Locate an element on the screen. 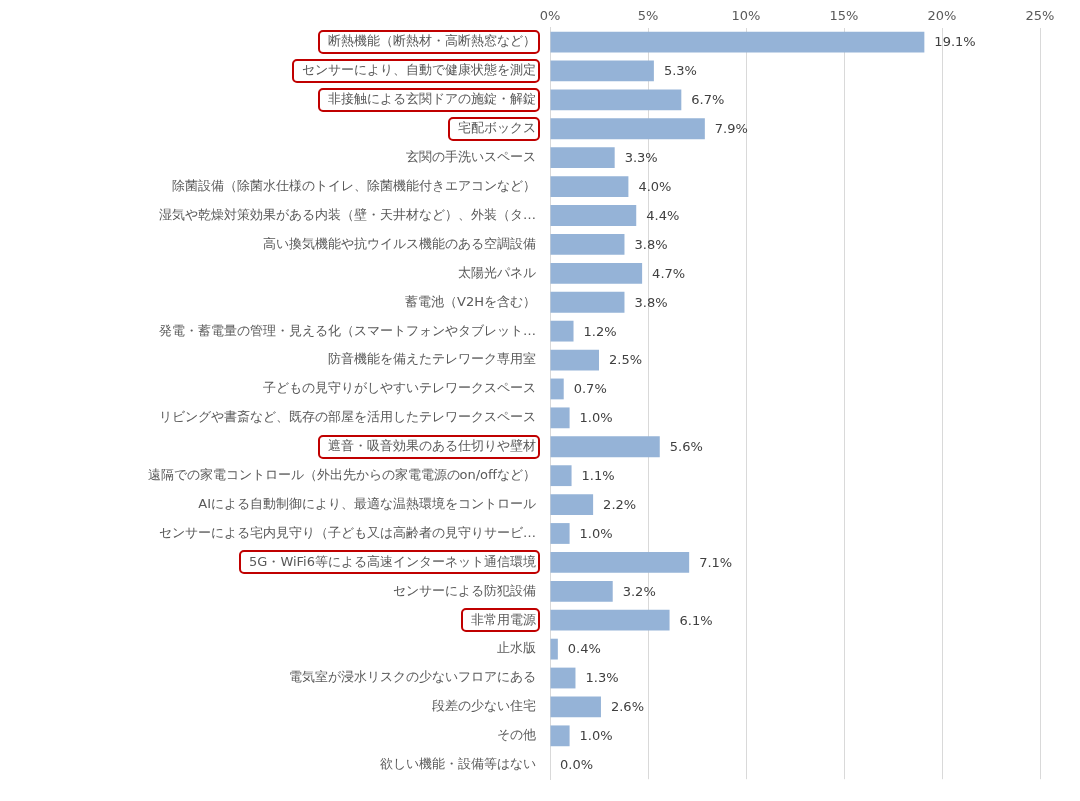 The width and height of the screenshot is (1080, 801). y-tick-label: 宅配ボックス is located at coordinates (497, 128).